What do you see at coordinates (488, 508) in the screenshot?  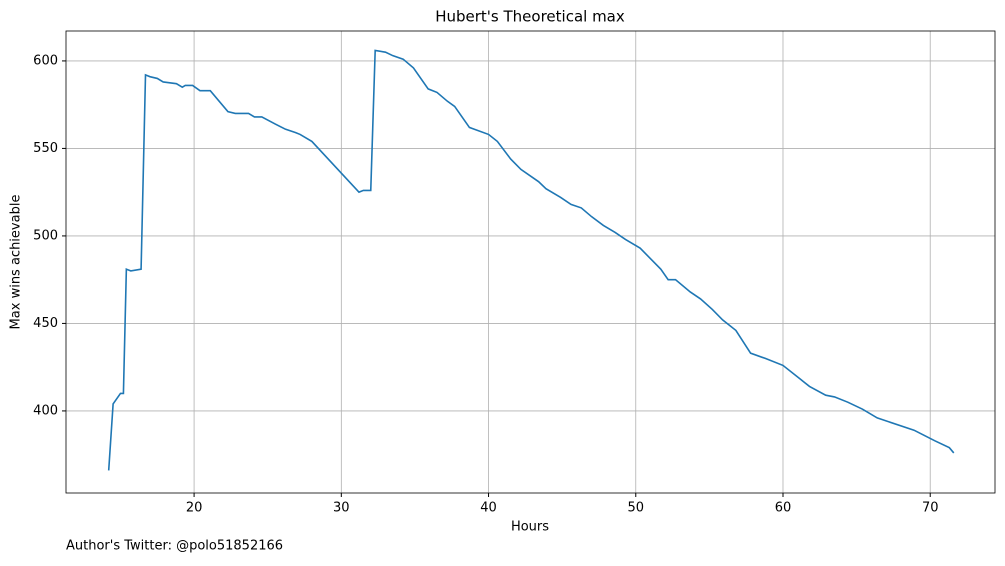 I see `x-tick-label: 40` at bounding box center [488, 508].